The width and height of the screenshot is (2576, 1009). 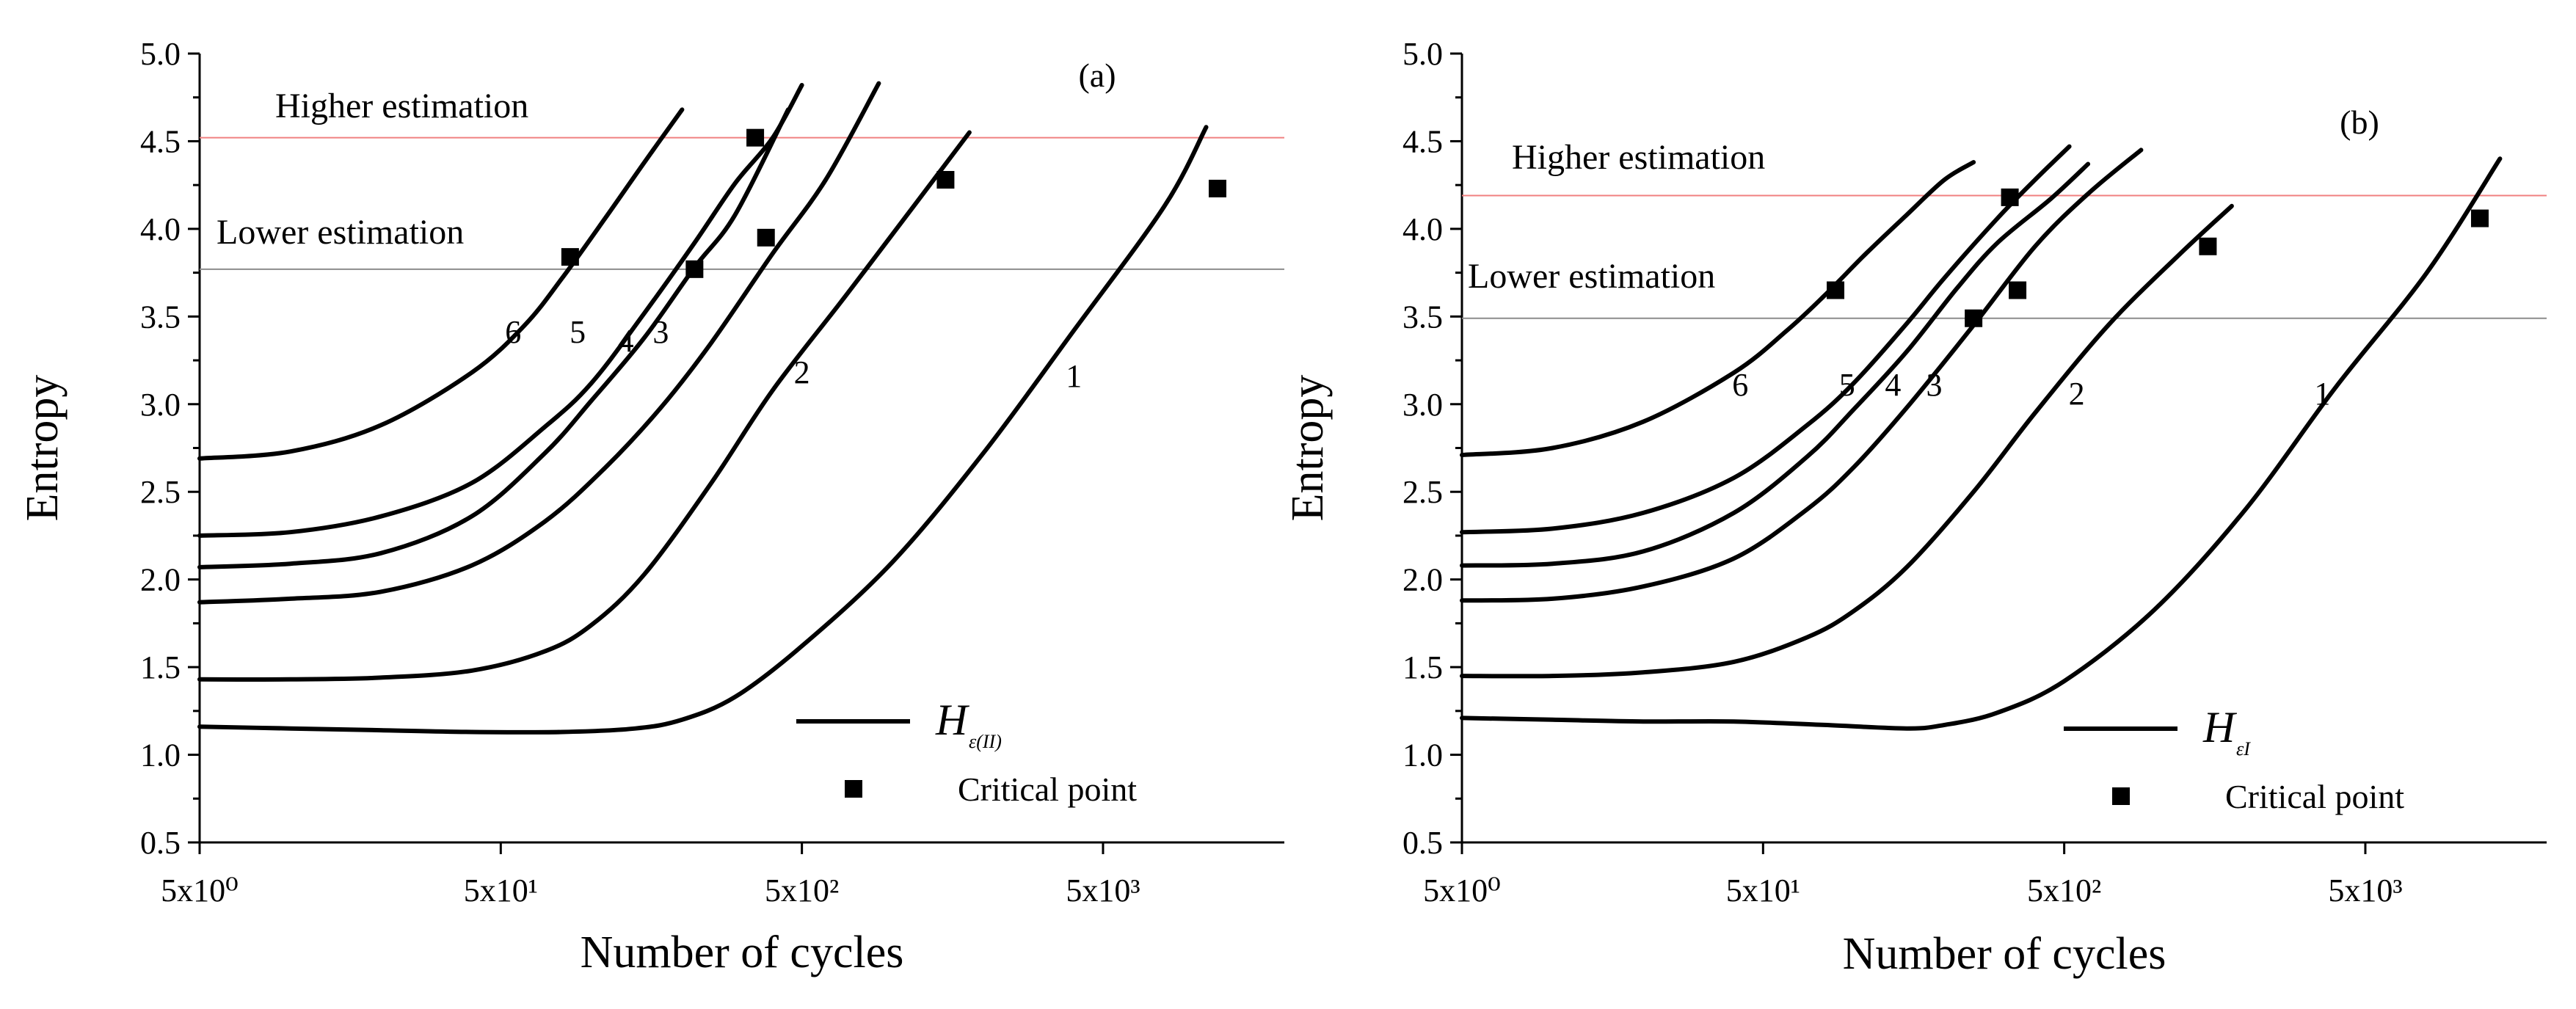 What do you see at coordinates (985, 741) in the screenshot?
I see `legend-line-subscript: ε(II)` at bounding box center [985, 741].